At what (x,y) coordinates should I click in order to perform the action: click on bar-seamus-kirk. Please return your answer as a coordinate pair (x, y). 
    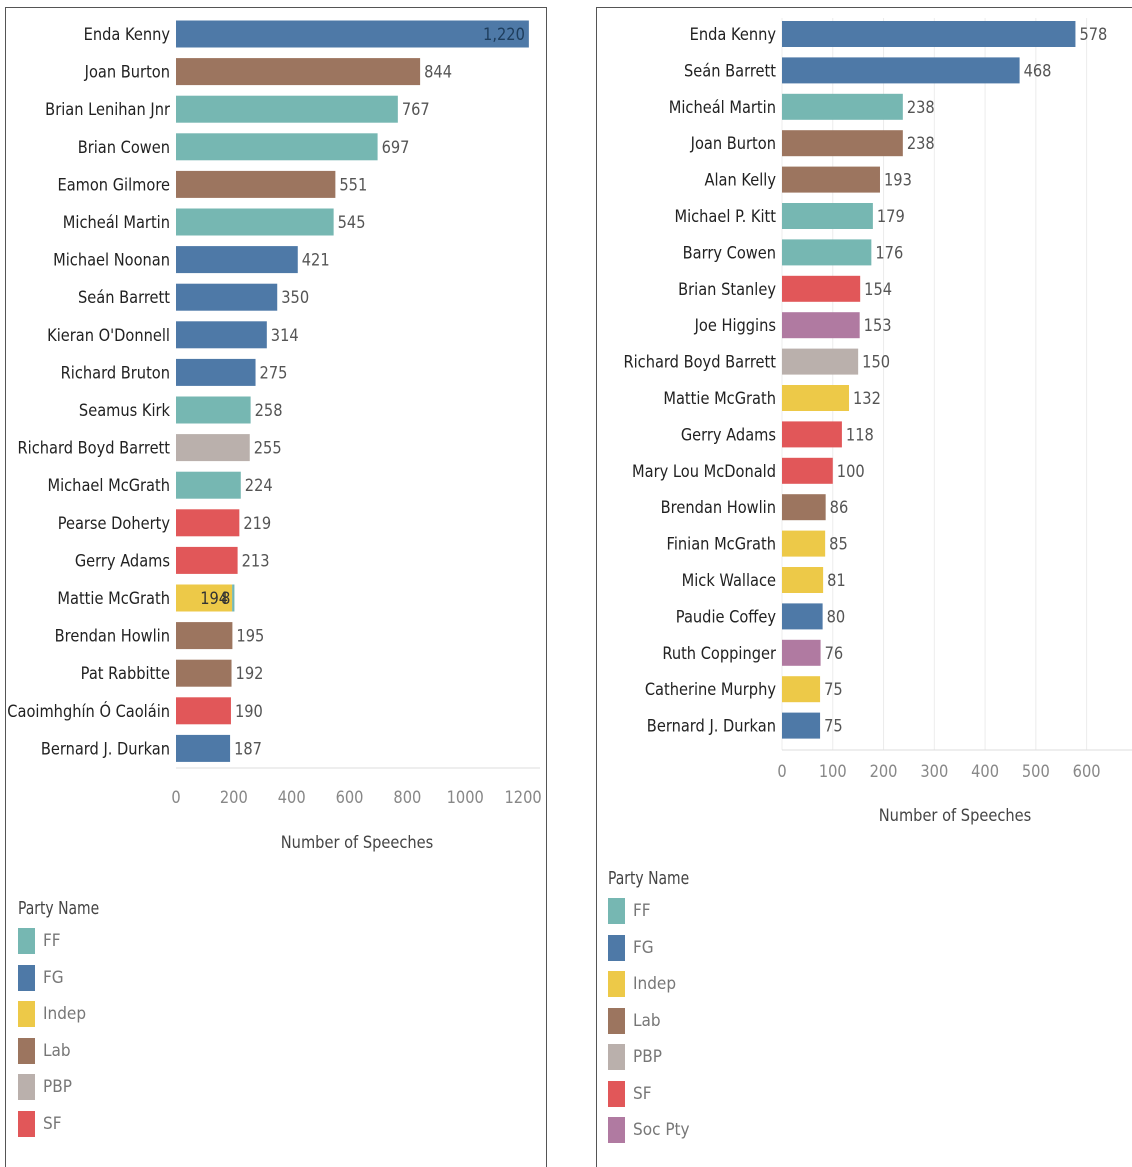
    Looking at the image, I should click on (213, 410).